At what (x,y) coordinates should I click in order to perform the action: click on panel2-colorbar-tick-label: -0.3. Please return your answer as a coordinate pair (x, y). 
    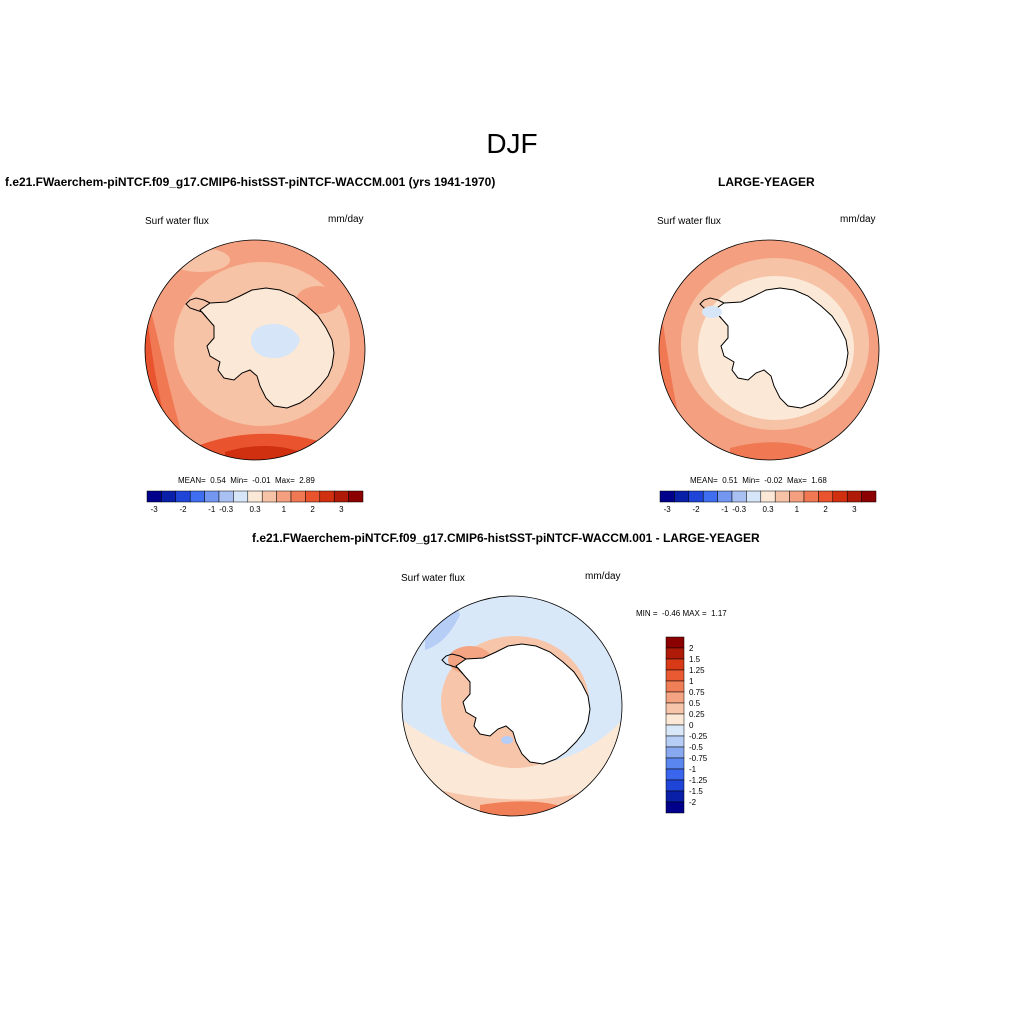
    Looking at the image, I should click on (739, 509).